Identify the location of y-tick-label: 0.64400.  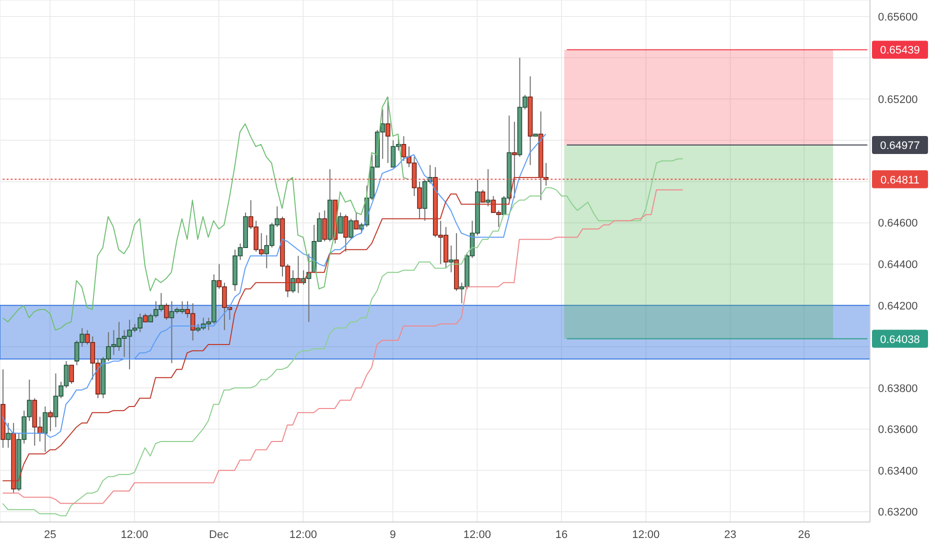
(898, 265).